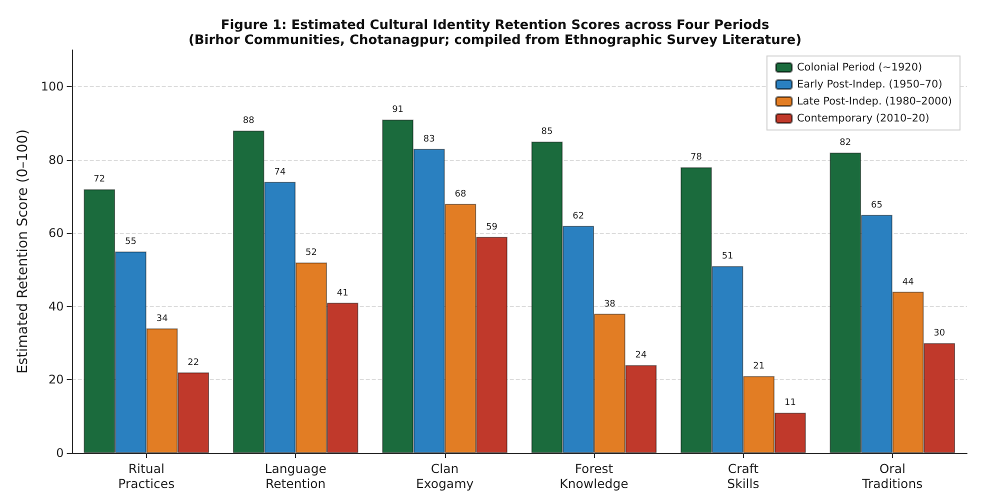 This screenshot has width=990, height=500. Describe the element at coordinates (100, 179) in the screenshot. I see `data-label: 72` at that location.